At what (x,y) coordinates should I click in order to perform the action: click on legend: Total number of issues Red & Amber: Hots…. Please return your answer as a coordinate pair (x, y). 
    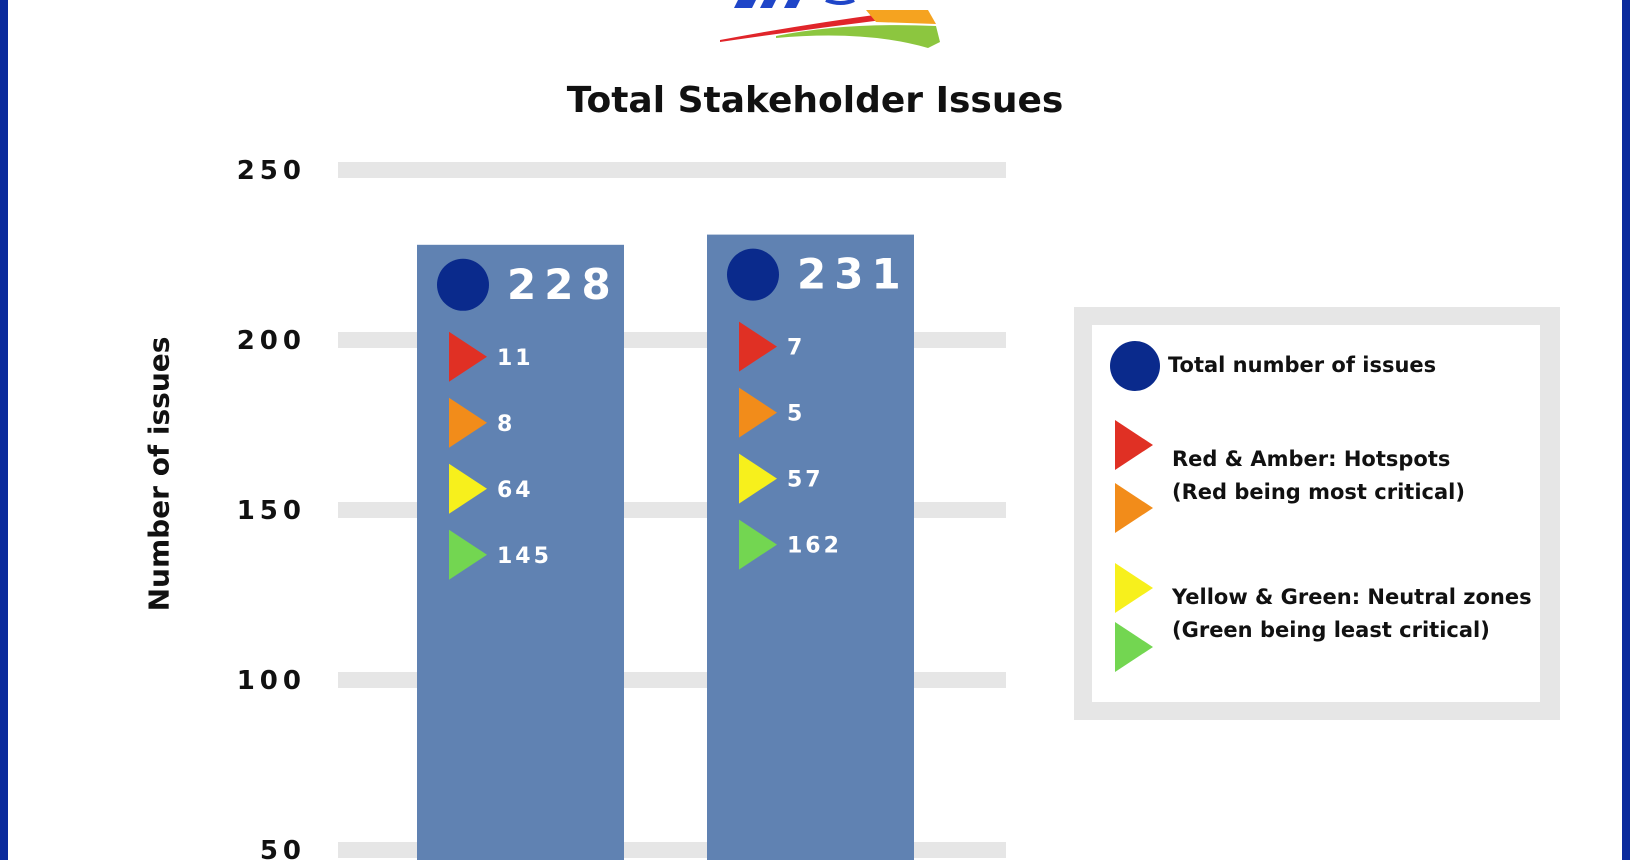
    Looking at the image, I should click on (1317, 513).